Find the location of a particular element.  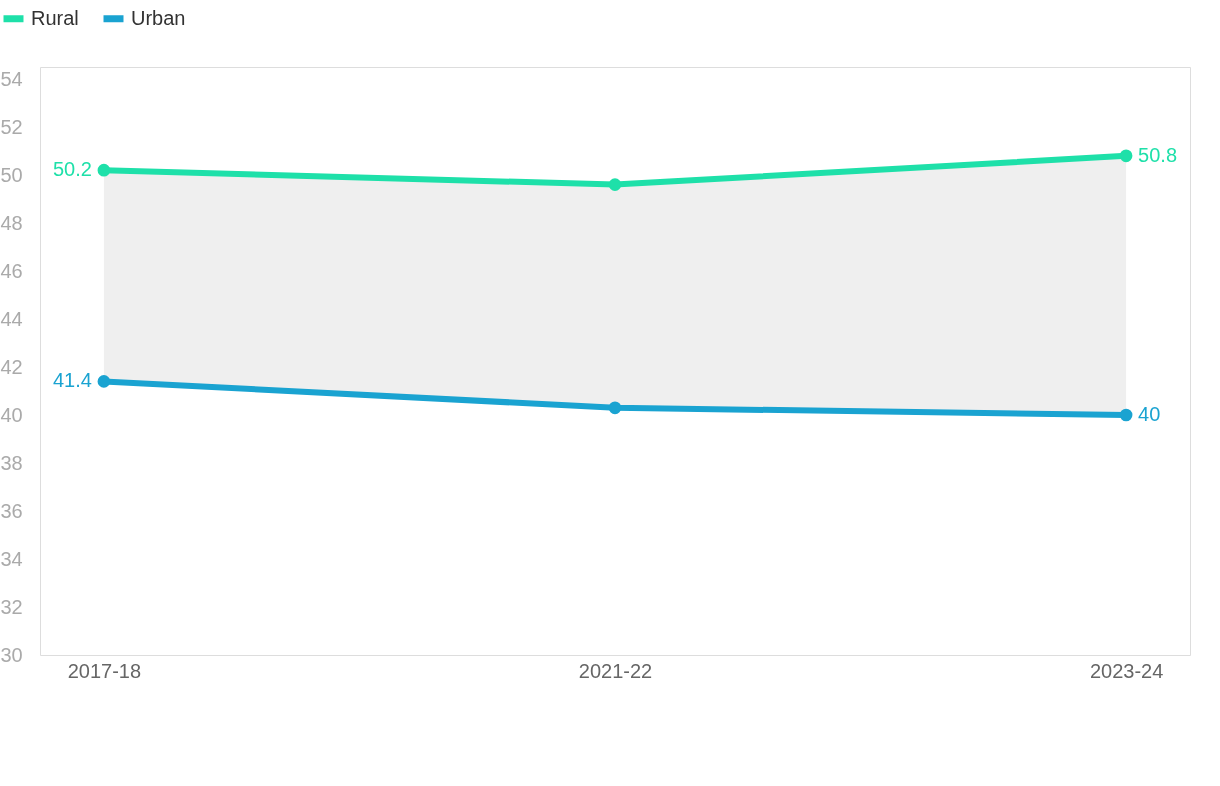

legend-label: Rural is located at coordinates (55, 17).